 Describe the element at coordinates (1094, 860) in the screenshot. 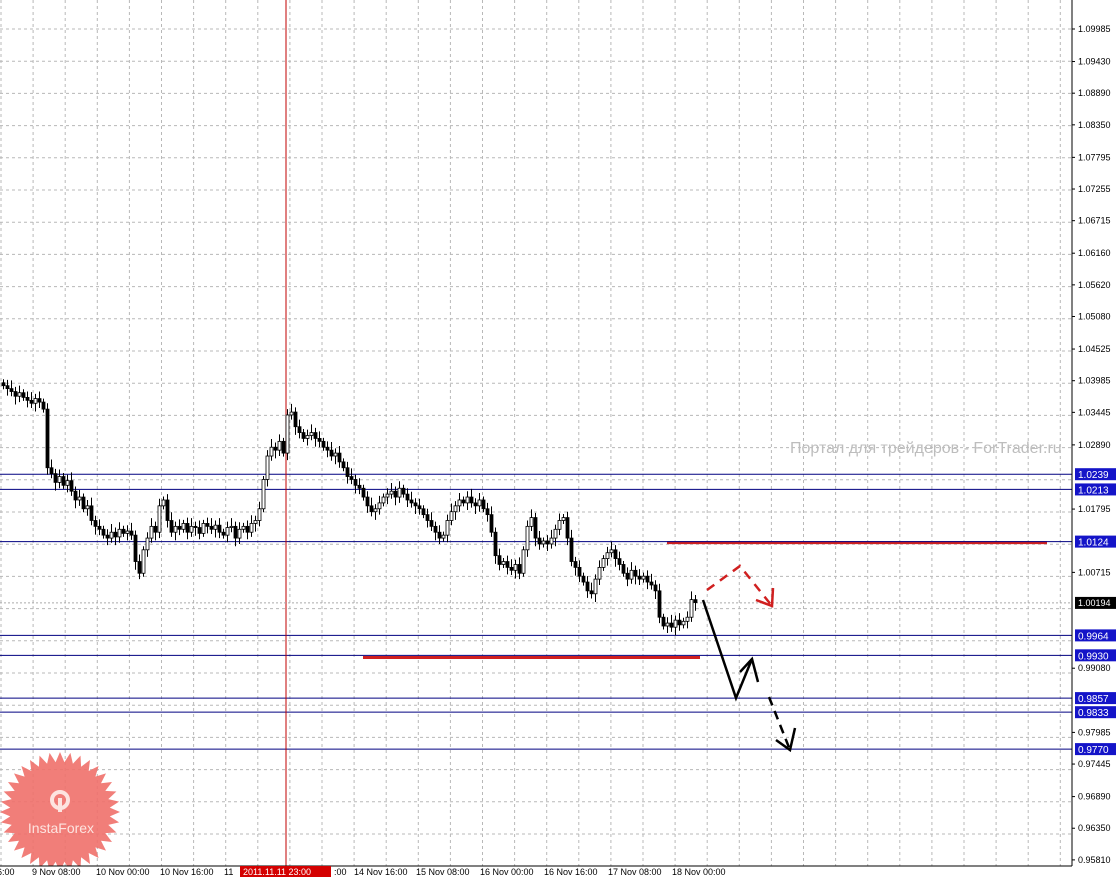

I see `y-tick-label: 0.95810` at that location.